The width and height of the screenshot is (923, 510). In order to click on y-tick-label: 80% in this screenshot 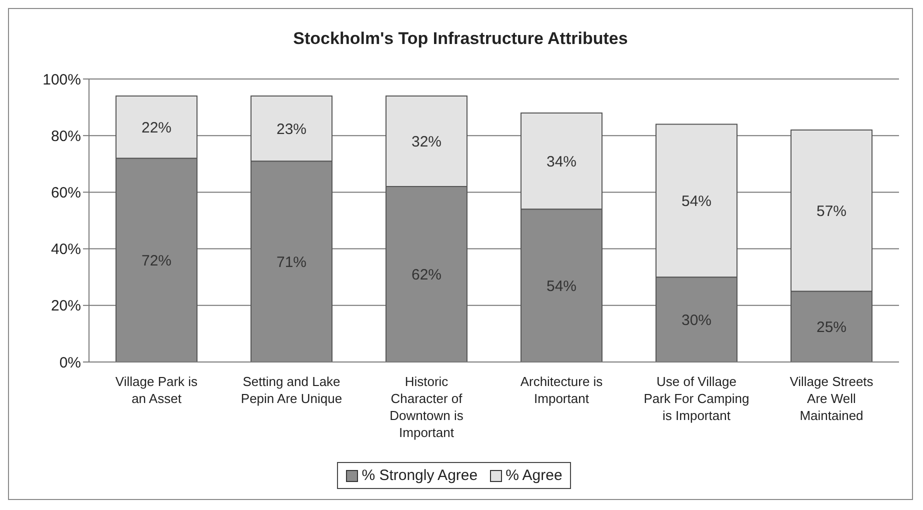, I will do `click(65, 136)`.